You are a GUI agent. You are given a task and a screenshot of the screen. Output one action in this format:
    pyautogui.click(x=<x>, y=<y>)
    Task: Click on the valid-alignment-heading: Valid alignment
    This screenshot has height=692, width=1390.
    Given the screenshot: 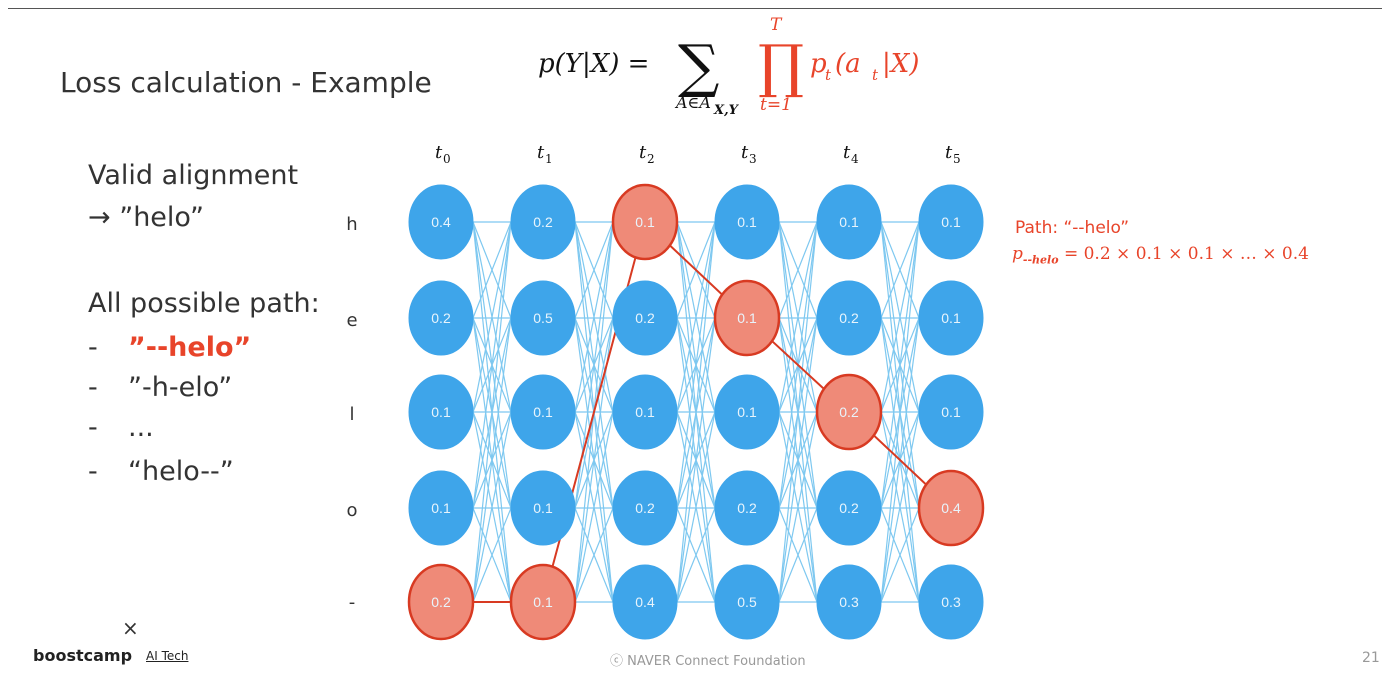 What is the action you would take?
    pyautogui.click(x=193, y=175)
    